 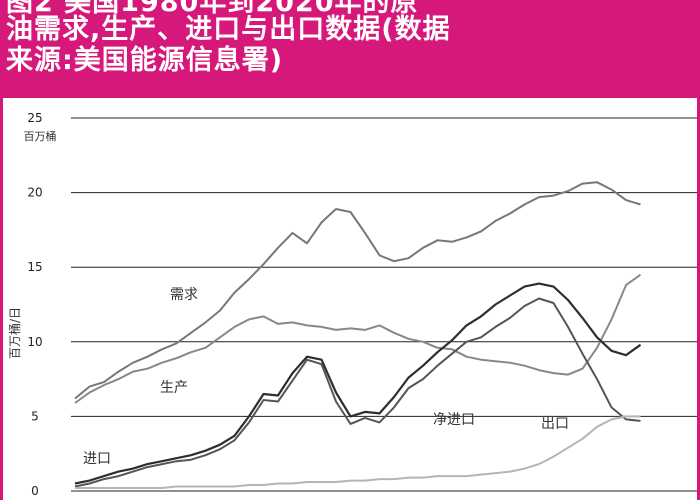 What do you see at coordinates (97, 459) in the screenshot?
I see `annotation-import: 进口` at bounding box center [97, 459].